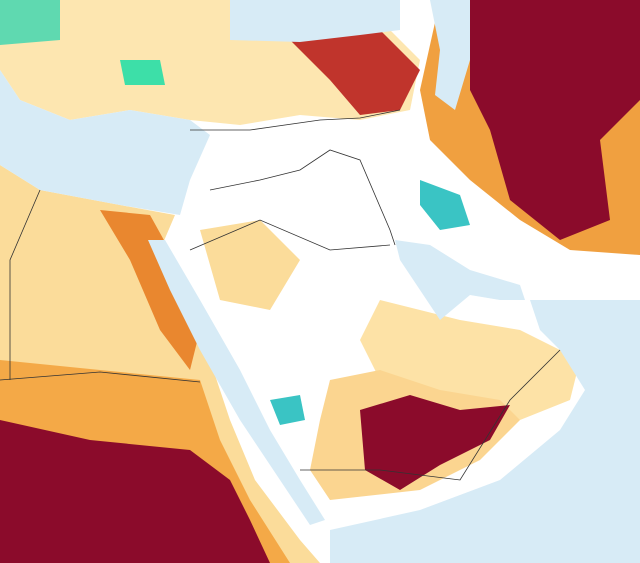  I want to click on red-sea, so click(236, 382).